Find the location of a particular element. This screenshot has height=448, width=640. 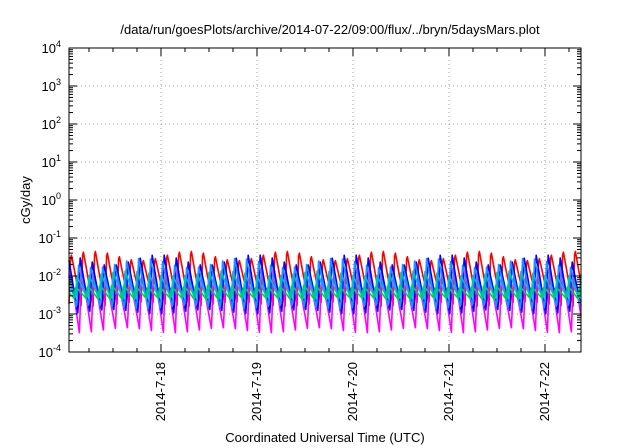

y-tick-label: 10⁻² is located at coordinates (50, 275).